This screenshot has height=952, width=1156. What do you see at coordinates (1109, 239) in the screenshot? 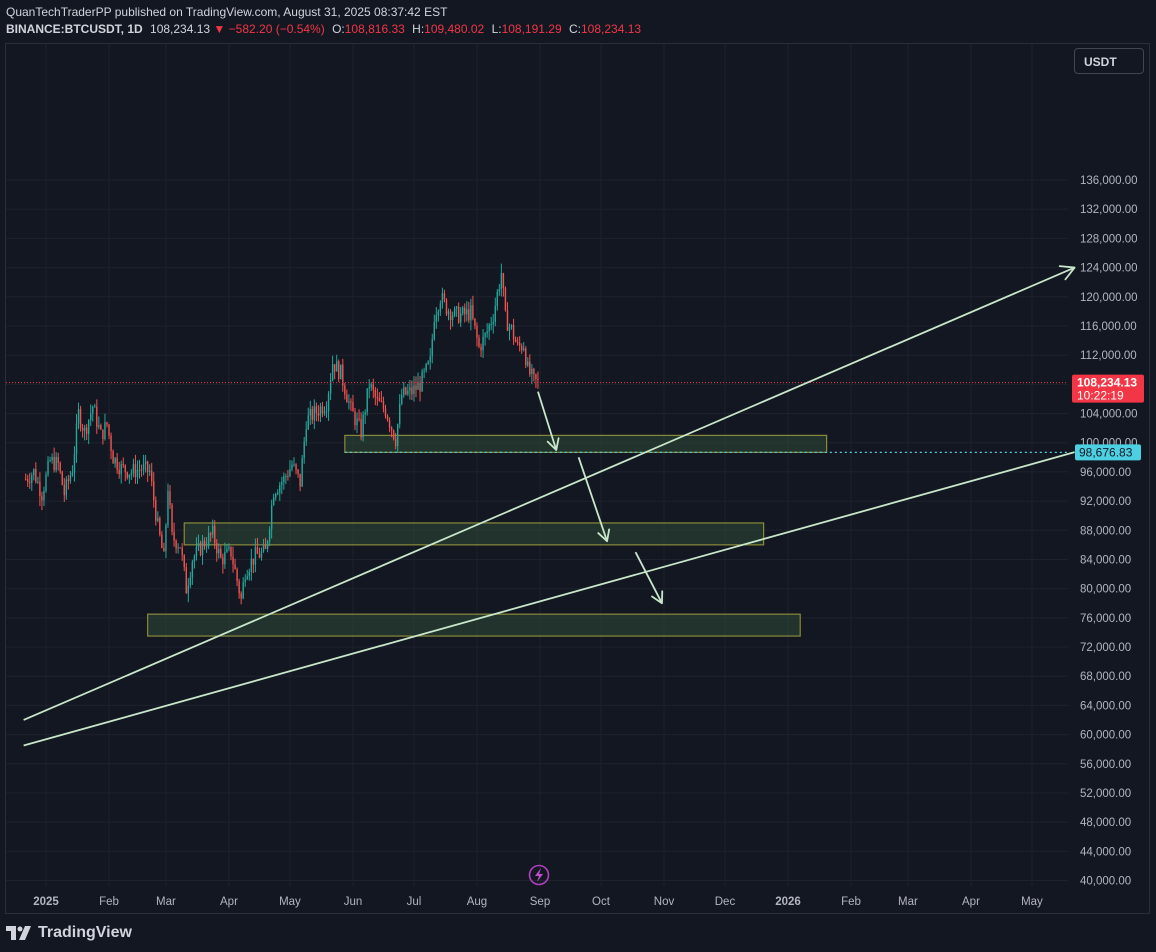
I see `y-tick-label: 128,000.00` at bounding box center [1109, 239].